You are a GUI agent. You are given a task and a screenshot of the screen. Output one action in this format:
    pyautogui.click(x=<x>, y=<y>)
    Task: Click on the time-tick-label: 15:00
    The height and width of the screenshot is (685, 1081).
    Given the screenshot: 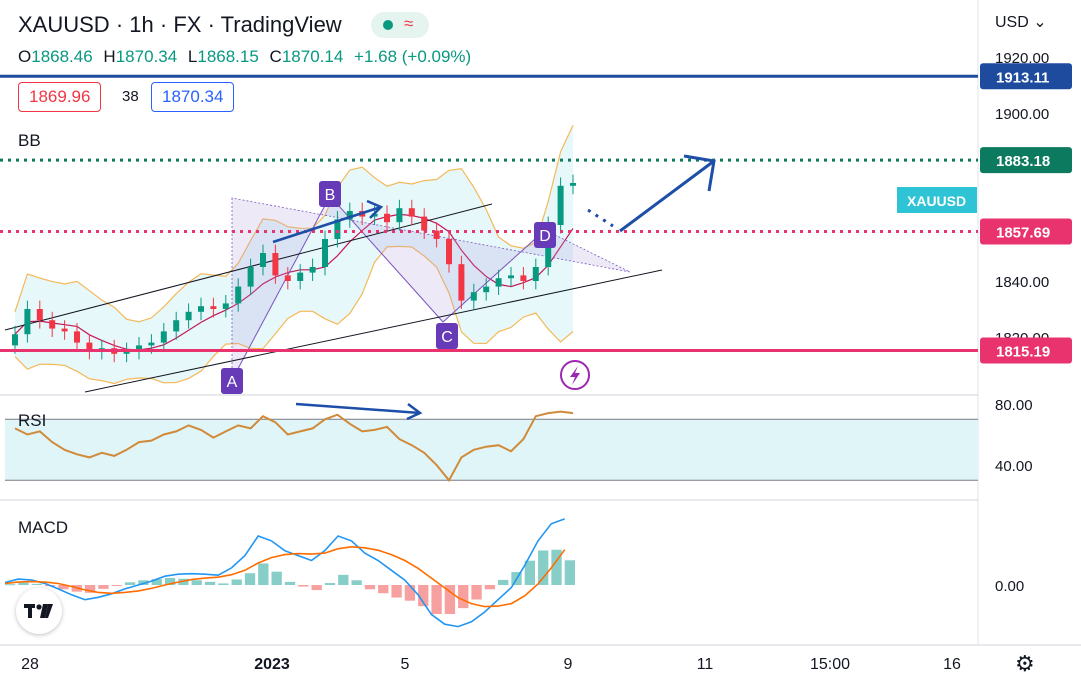 What is the action you would take?
    pyautogui.click(x=830, y=664)
    